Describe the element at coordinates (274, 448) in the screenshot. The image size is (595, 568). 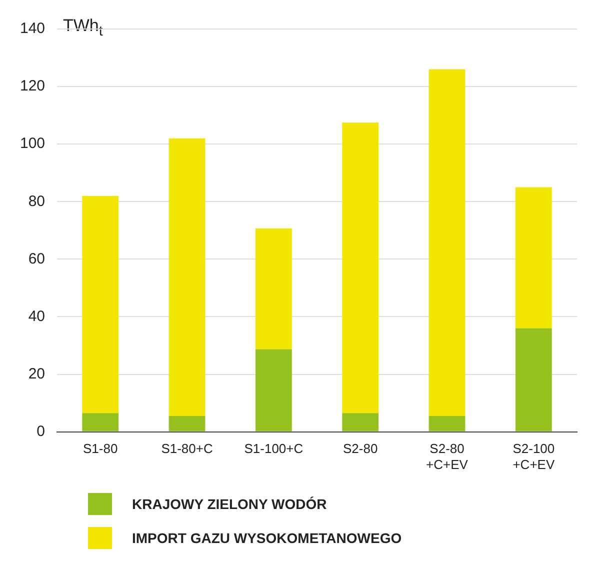
I see `x-tick-label: S1-100+C` at that location.